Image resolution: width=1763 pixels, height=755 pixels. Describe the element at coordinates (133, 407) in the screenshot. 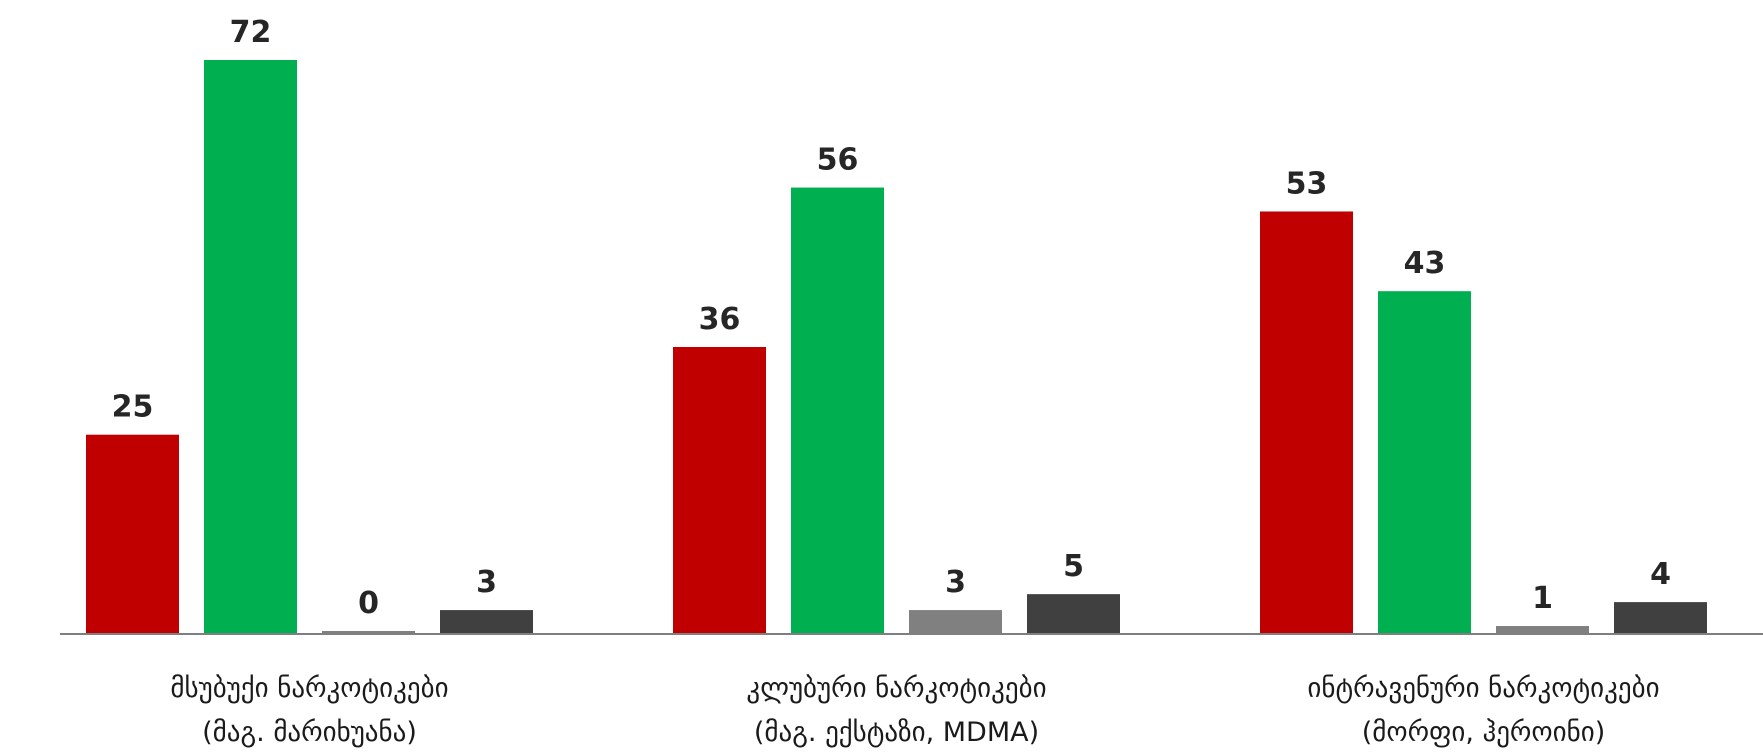

I see `value-label: 25` at that location.